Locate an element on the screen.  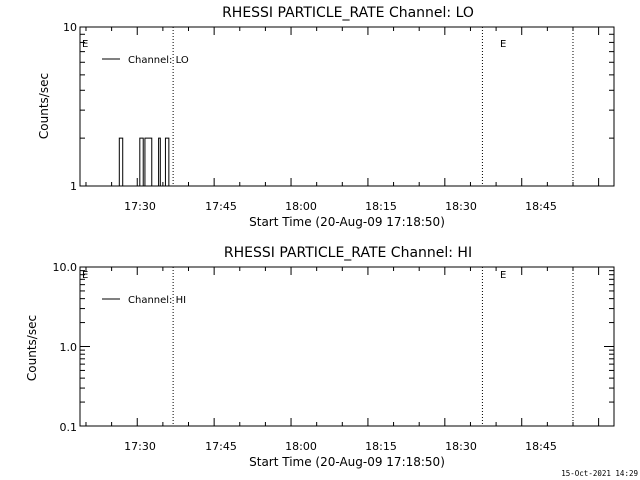
panel-hi-x-tick-1815: 18:15 is located at coordinates (381, 446).